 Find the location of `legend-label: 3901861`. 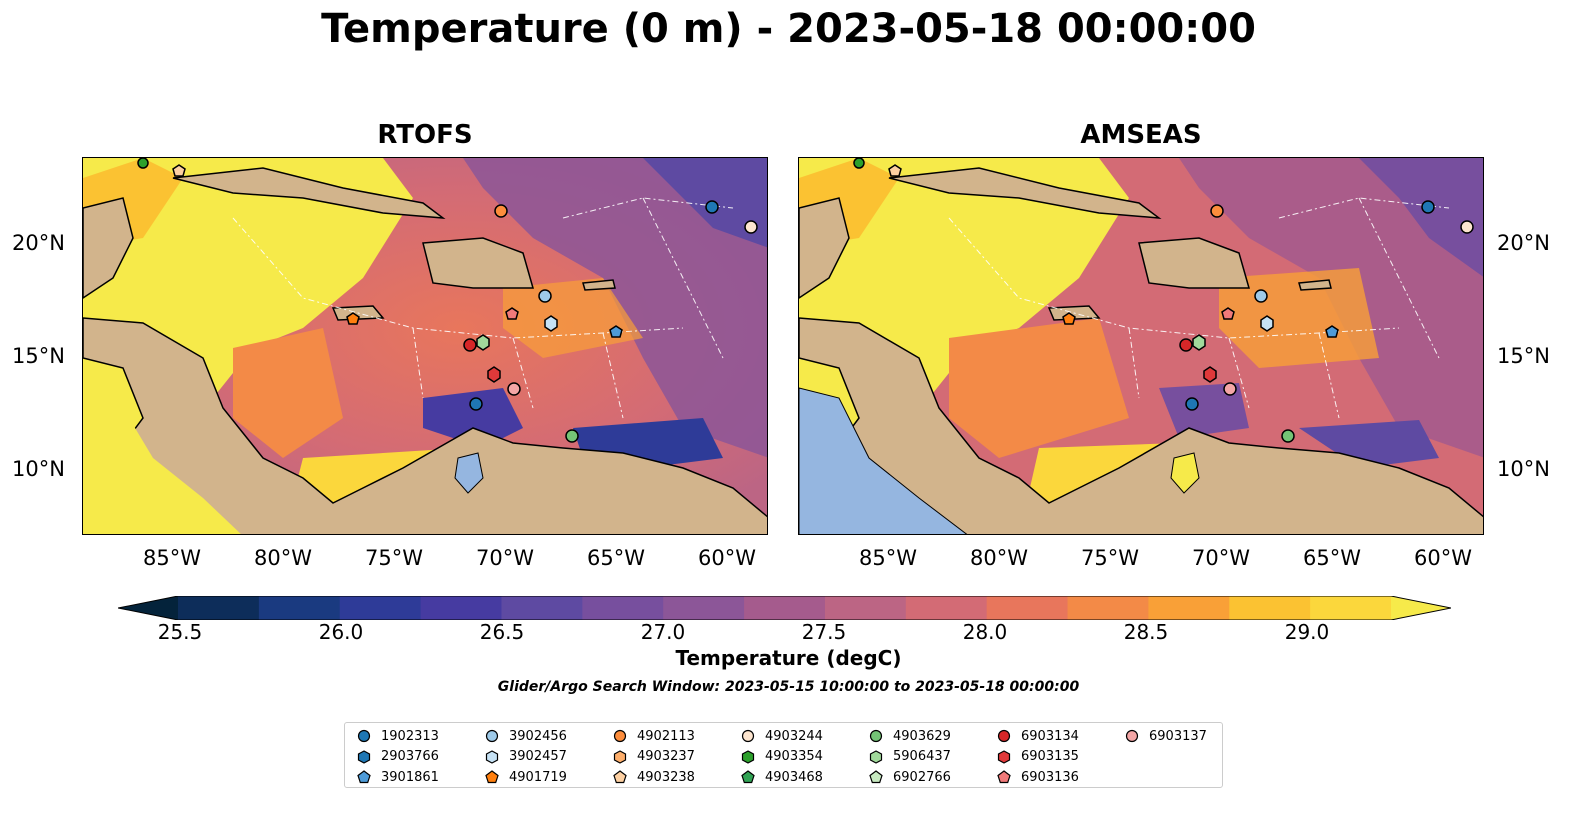

legend-label: 3901861 is located at coordinates (410, 777).